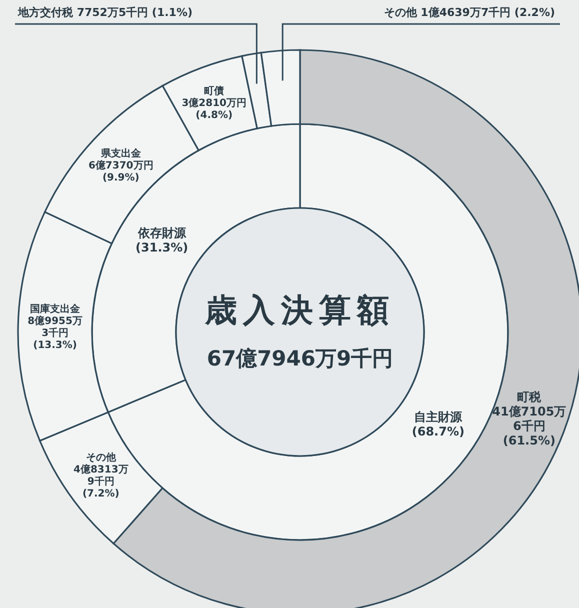 The width and height of the screenshot is (579, 608). What do you see at coordinates (162, 247) in the screenshot?
I see `data-label: (31.3%)` at bounding box center [162, 247].